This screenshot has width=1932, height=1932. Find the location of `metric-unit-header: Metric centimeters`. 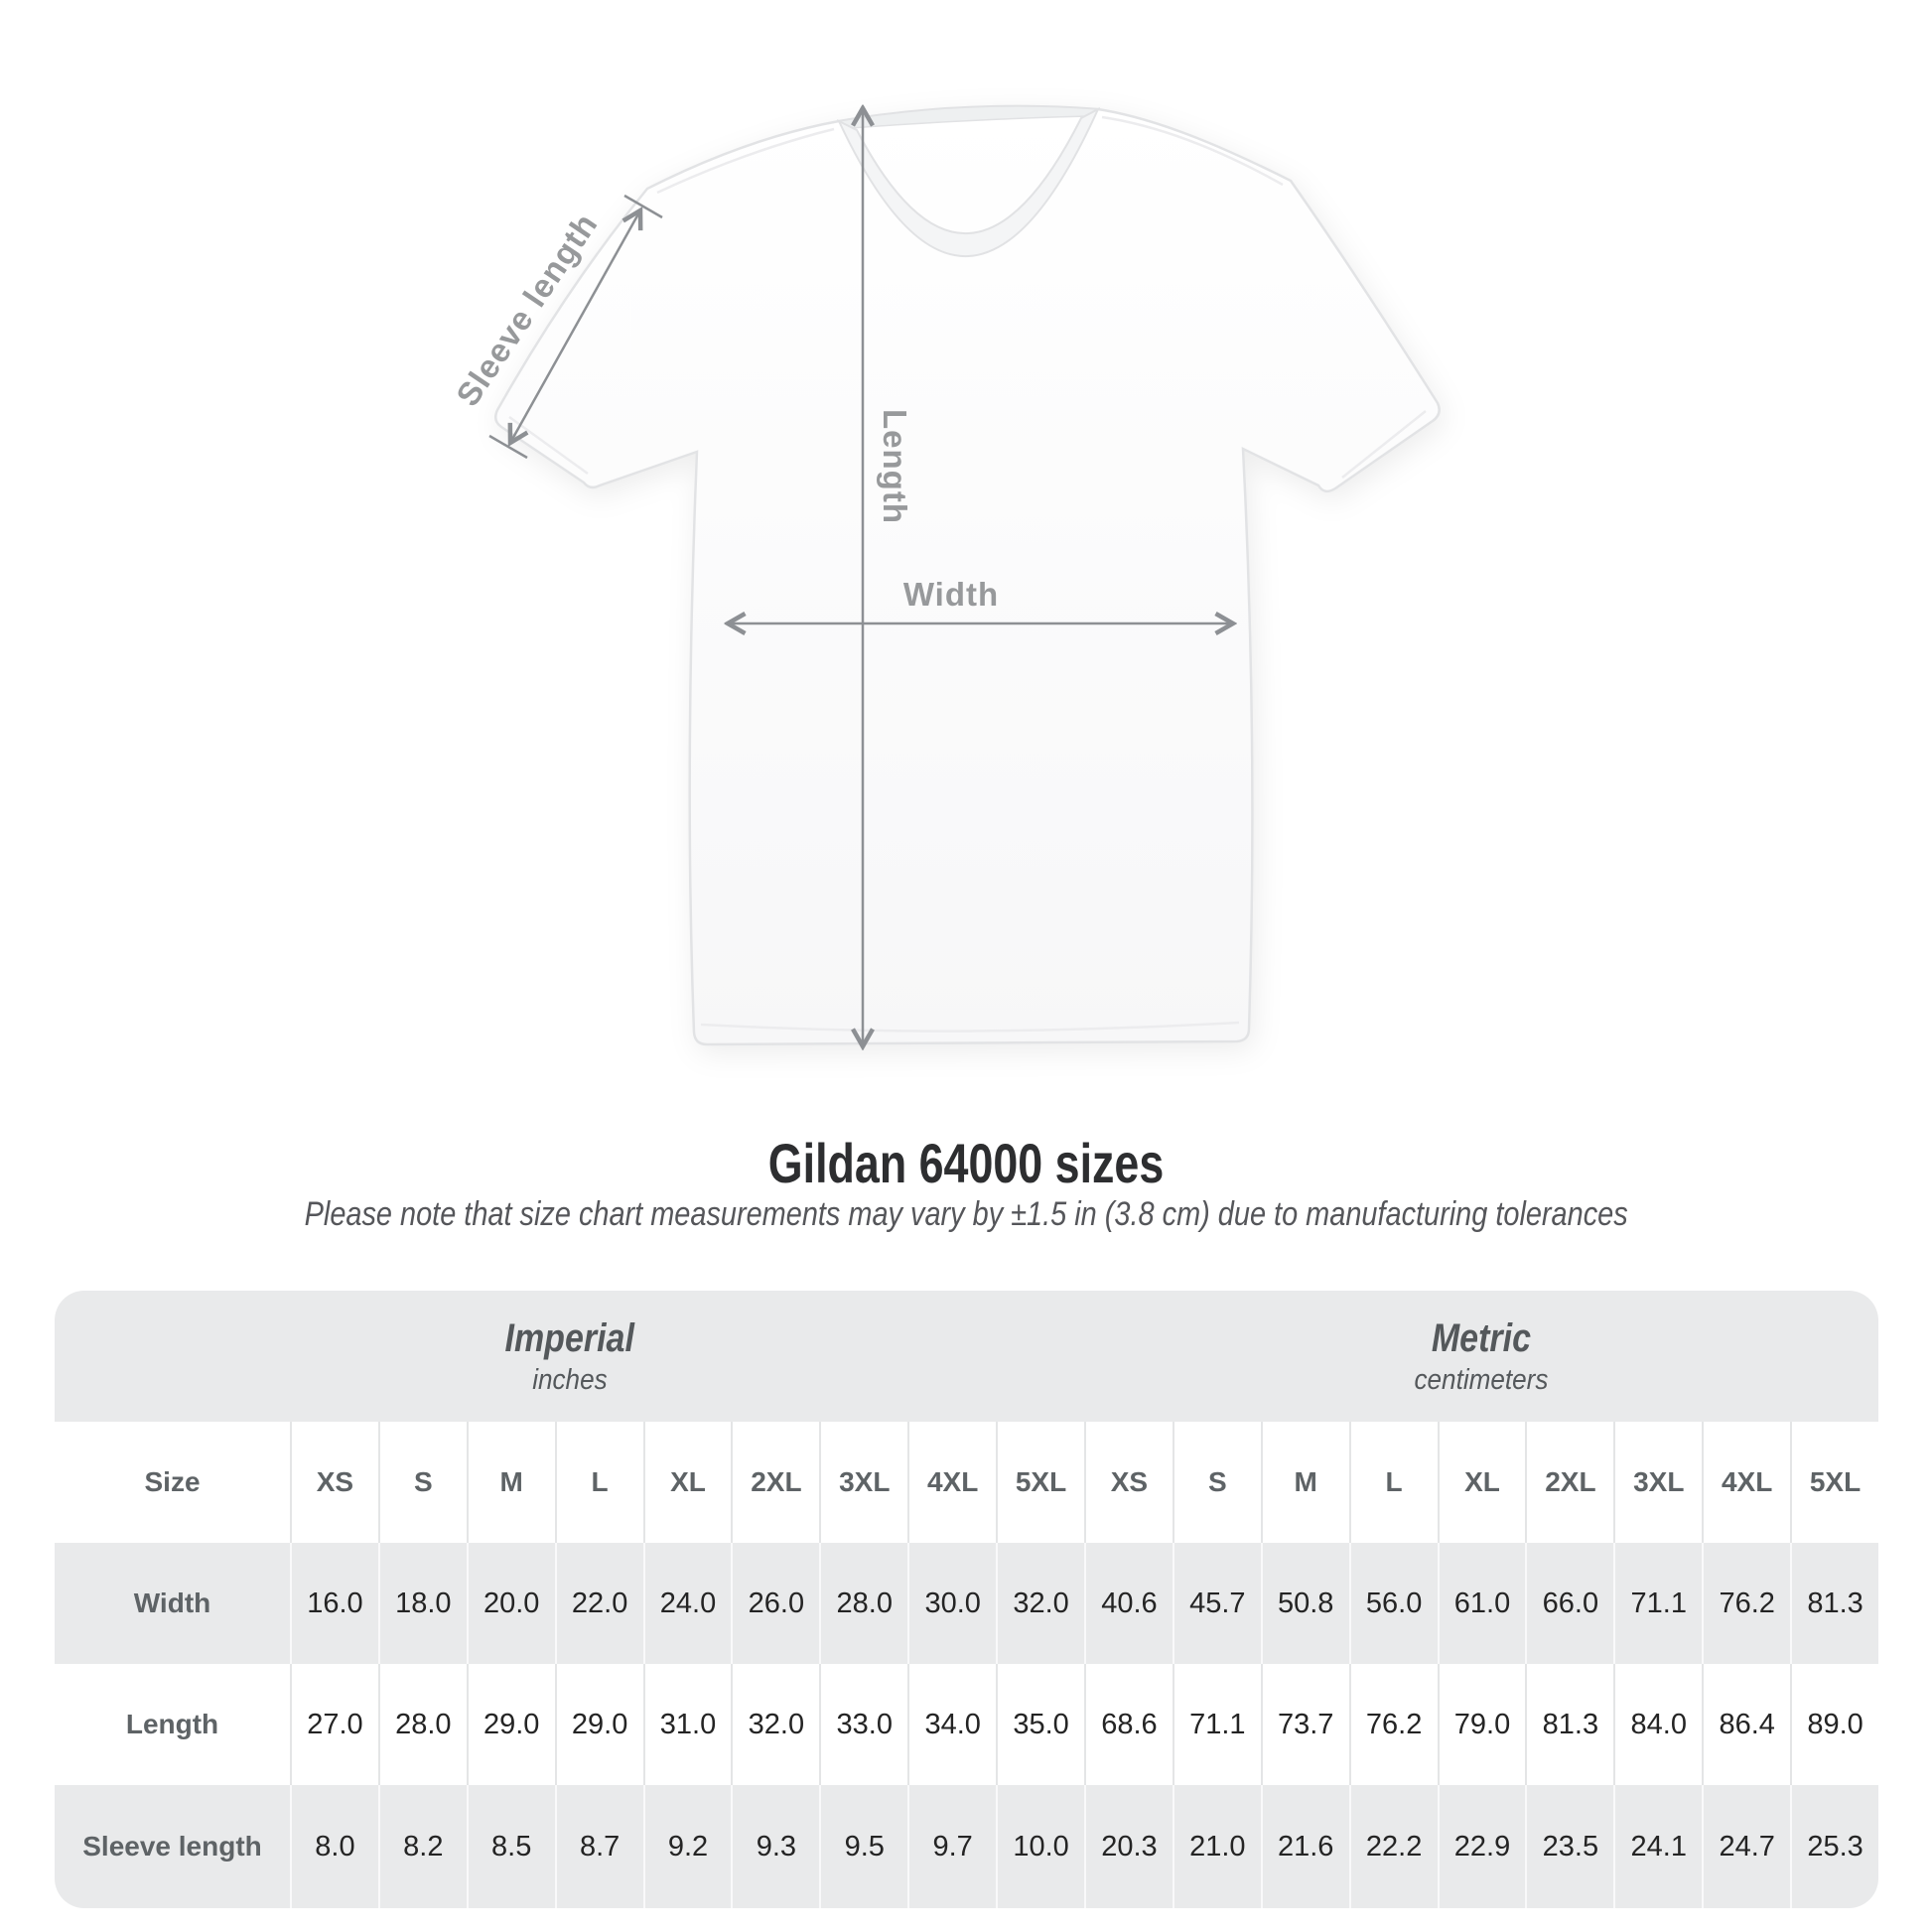

metric-unit-header: Metric centimeters is located at coordinates (1481, 1356).